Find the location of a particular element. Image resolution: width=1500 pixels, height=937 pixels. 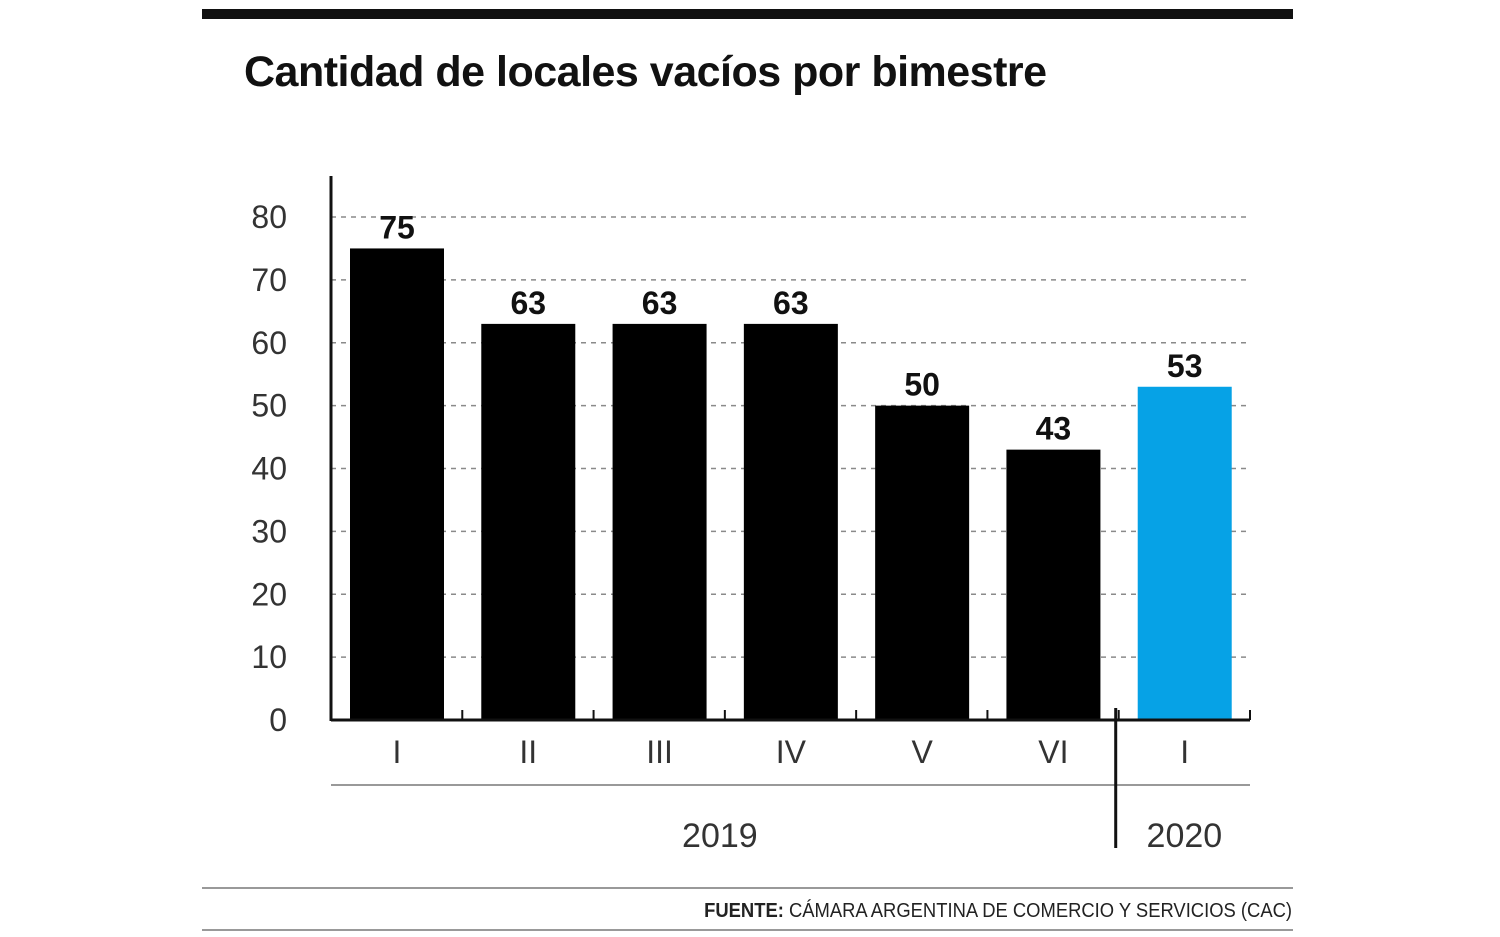

y-tick-label: 20 is located at coordinates (269, 594).